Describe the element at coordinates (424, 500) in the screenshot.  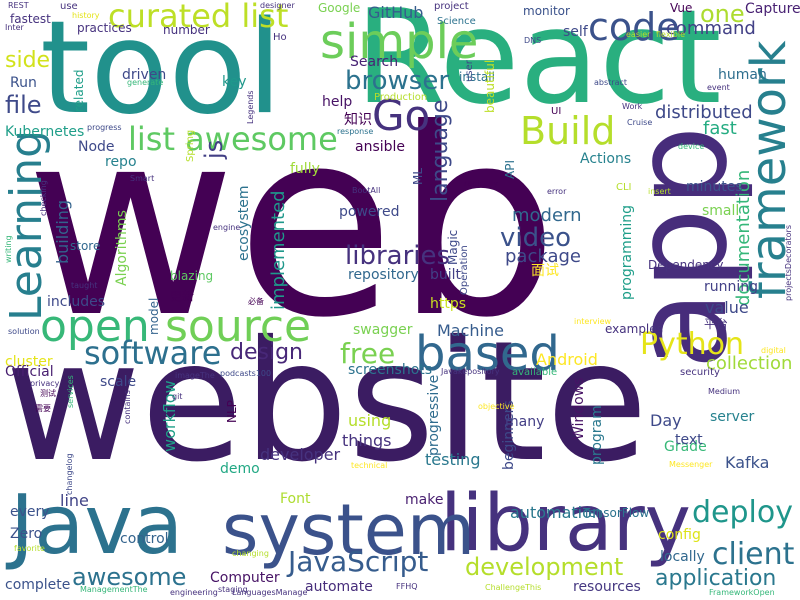
I see `word-make: make` at that location.